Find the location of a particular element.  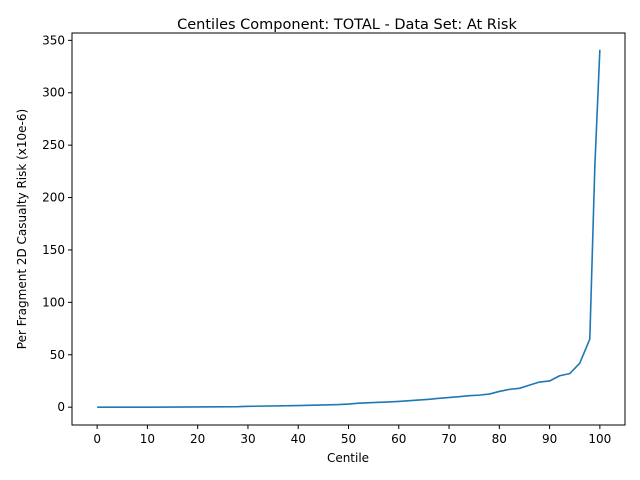

x-tick-label: 0 is located at coordinates (97, 439).